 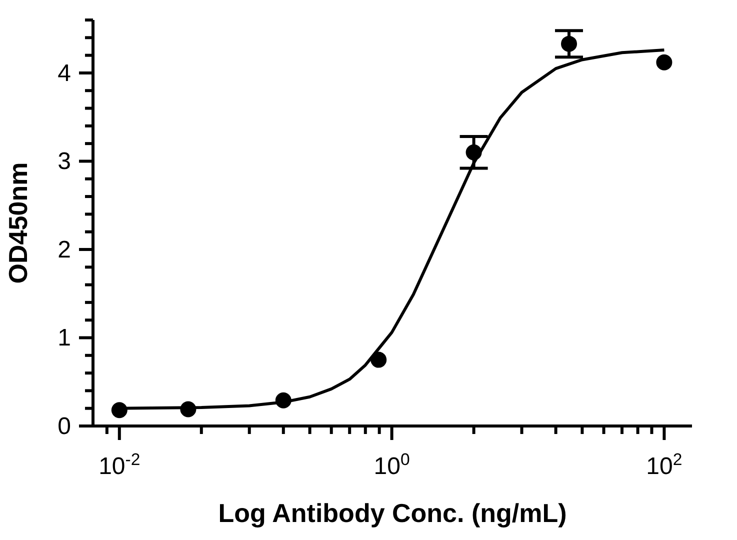 What do you see at coordinates (64, 250) in the screenshot?
I see `y-tick-label: 2` at bounding box center [64, 250].